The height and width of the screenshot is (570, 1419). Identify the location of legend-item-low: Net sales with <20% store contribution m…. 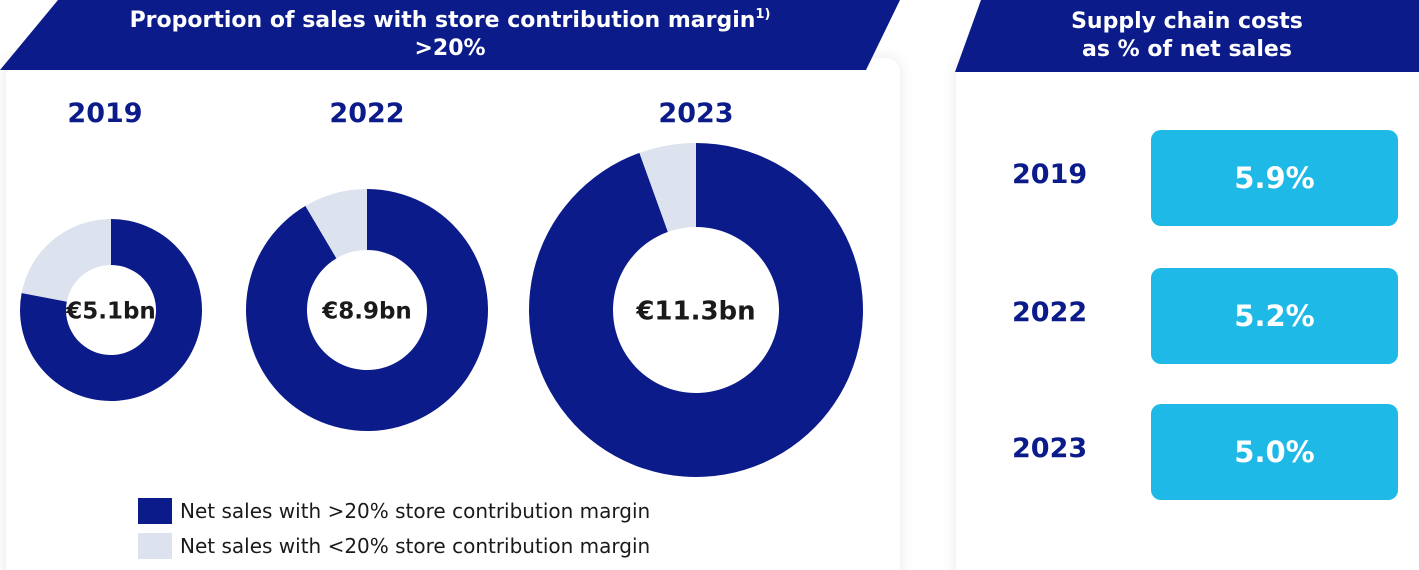
(394, 546).